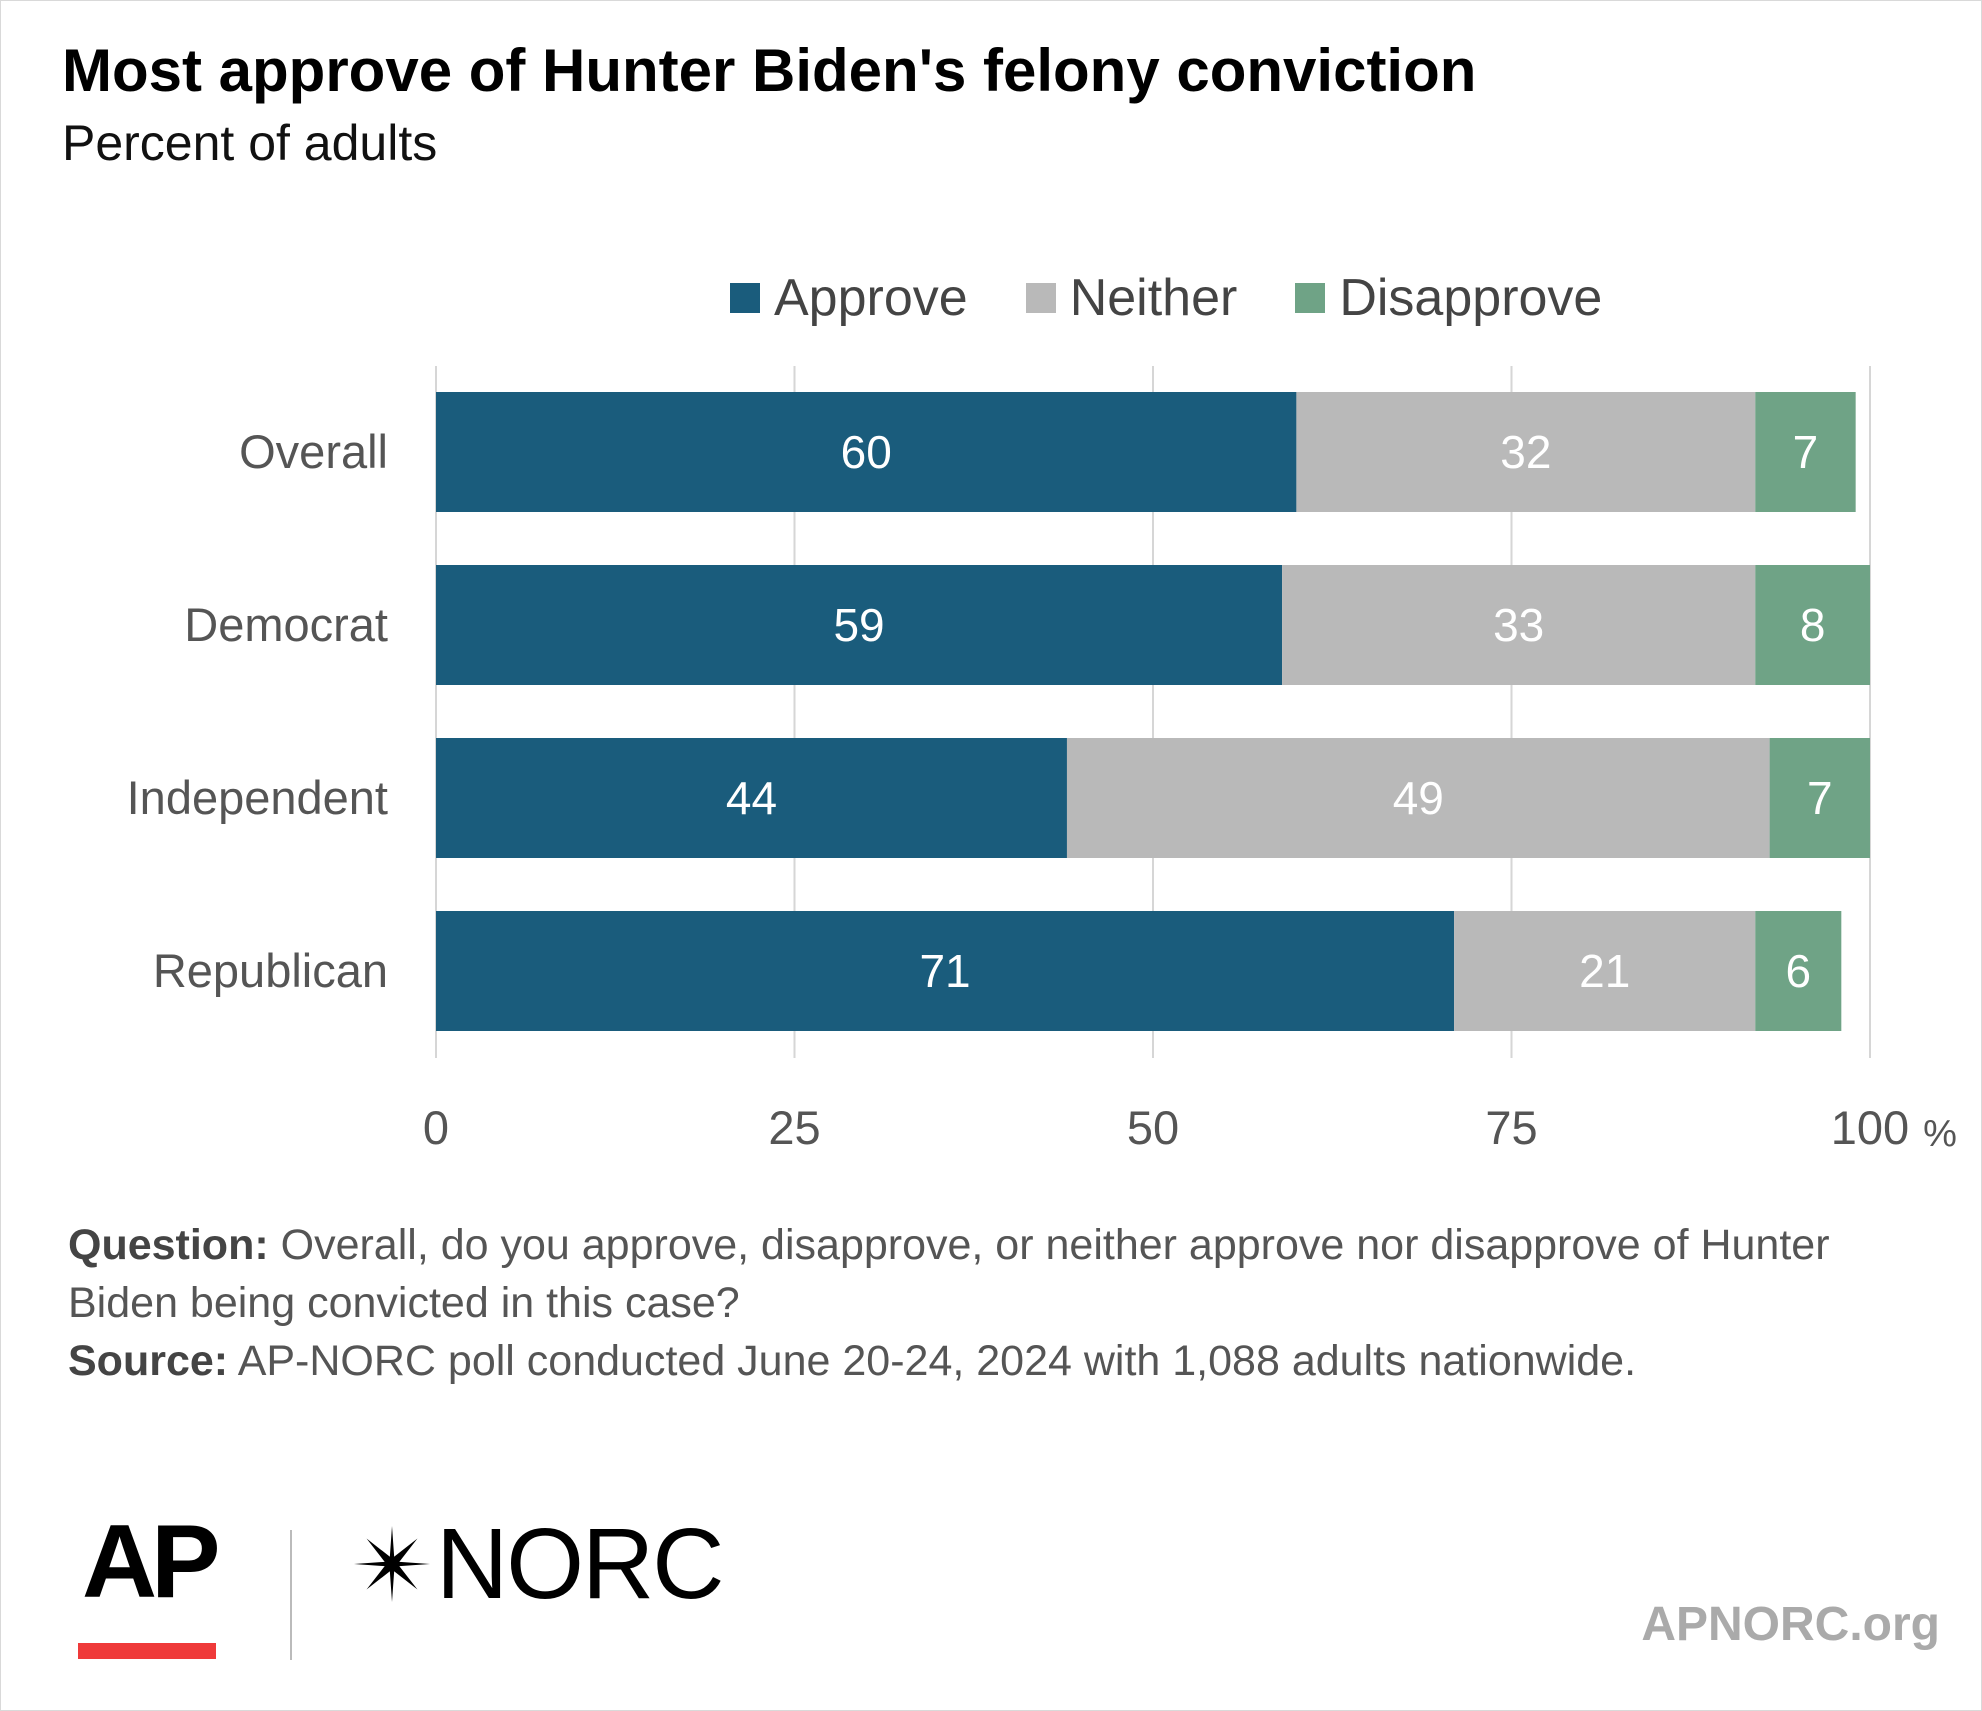 Image resolution: width=1982 pixels, height=1711 pixels. I want to click on x-tick-label-75: 75, so click(1511, 1127).